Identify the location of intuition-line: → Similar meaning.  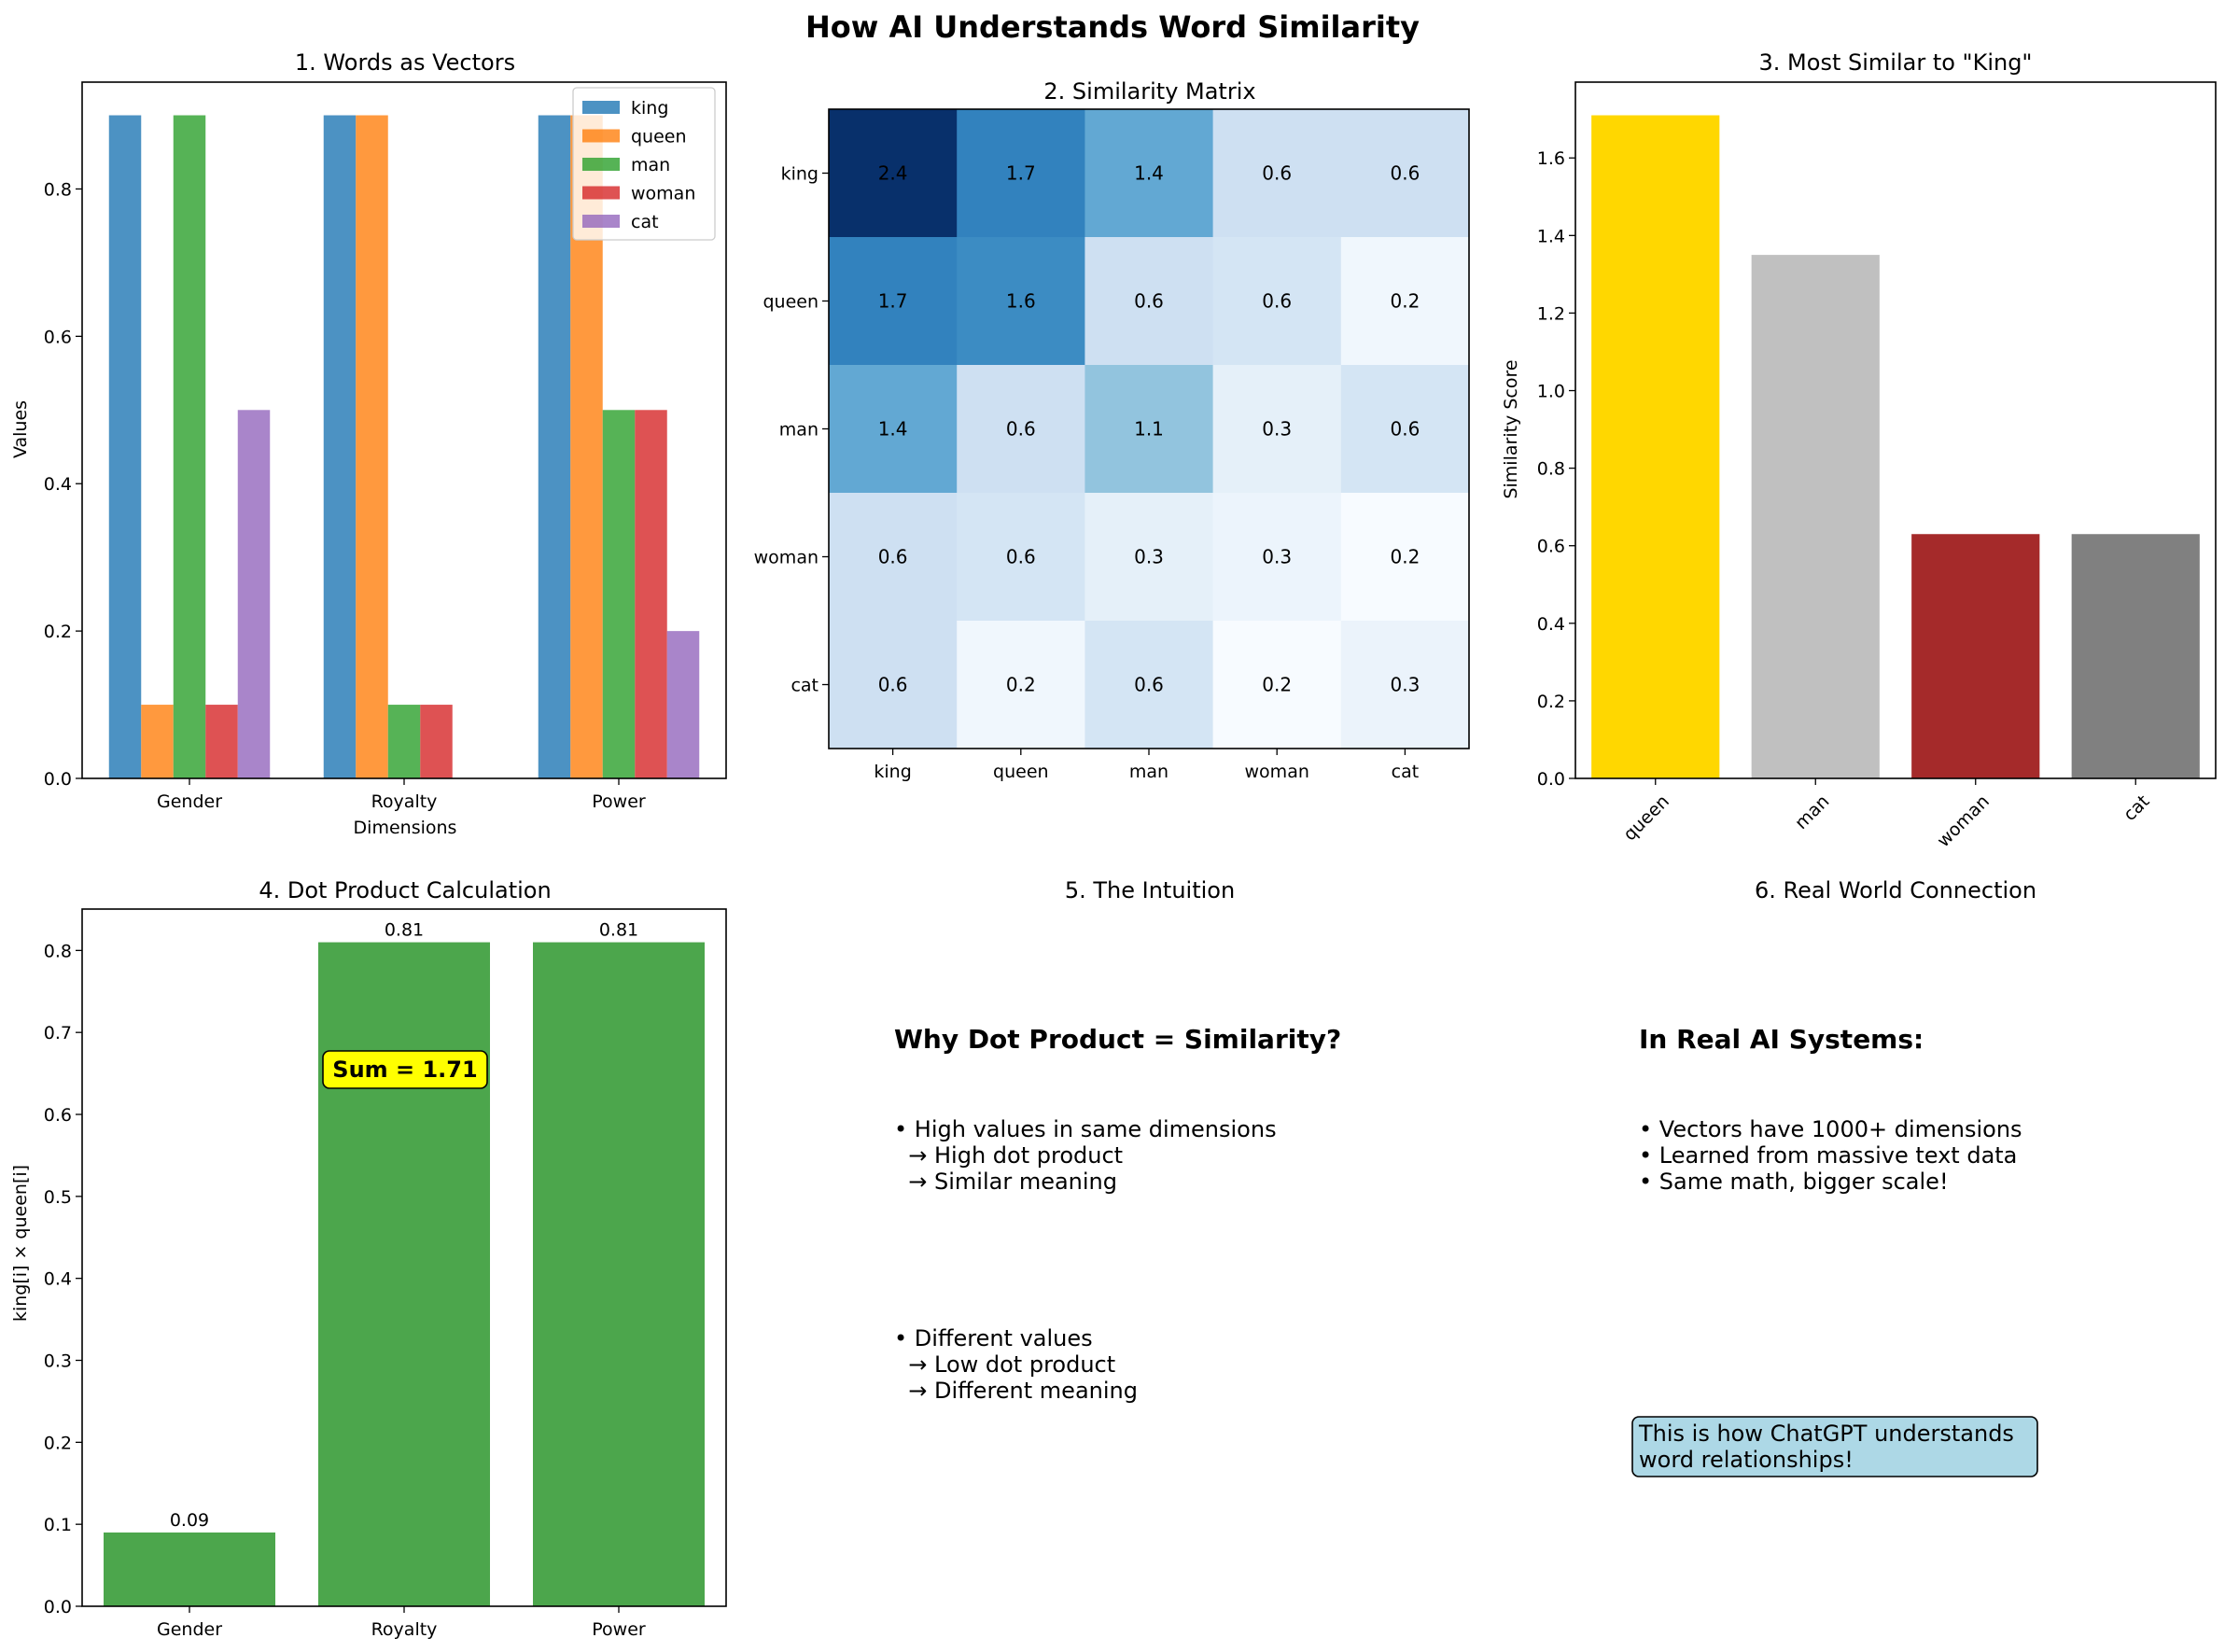
(1006, 1182).